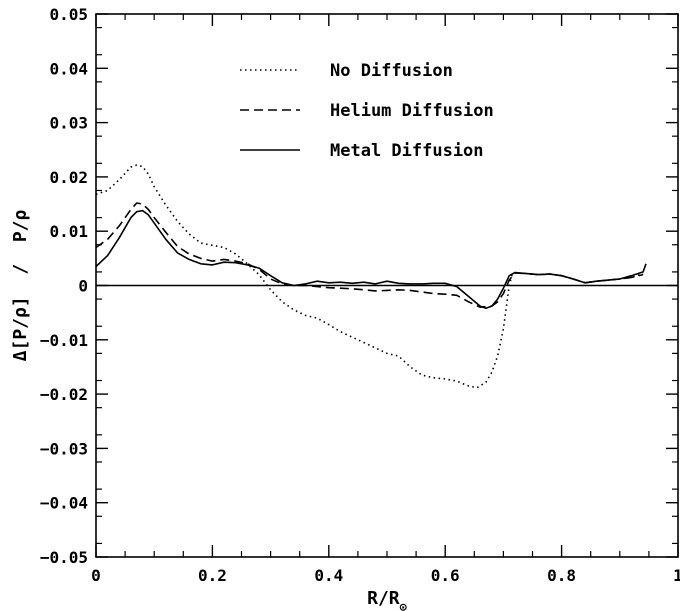 This screenshot has width=680, height=611. Describe the element at coordinates (407, 151) in the screenshot. I see `legend-label: Metal Diffusion` at that location.